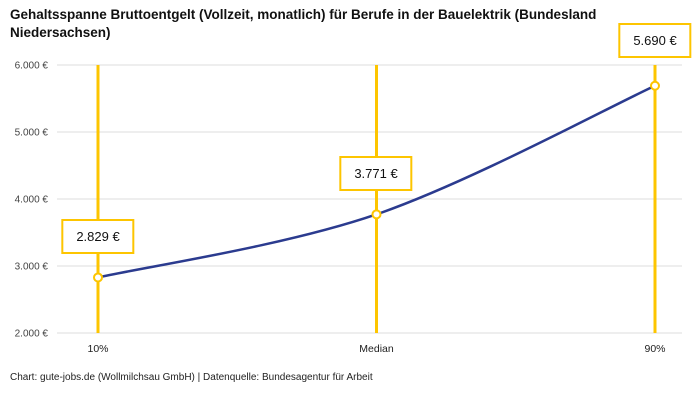 This screenshot has height=400, width=700. I want to click on value-label-90th-percentile: 5.690 €, so click(655, 40).